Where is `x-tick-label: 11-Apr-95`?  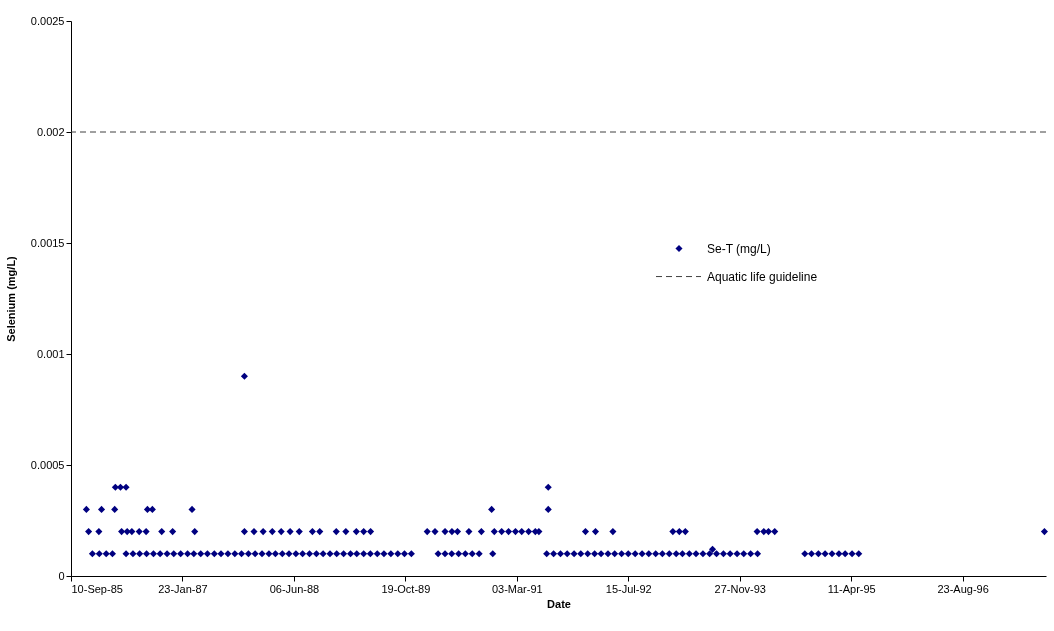 x-tick-label: 11-Apr-95 is located at coordinates (851, 588).